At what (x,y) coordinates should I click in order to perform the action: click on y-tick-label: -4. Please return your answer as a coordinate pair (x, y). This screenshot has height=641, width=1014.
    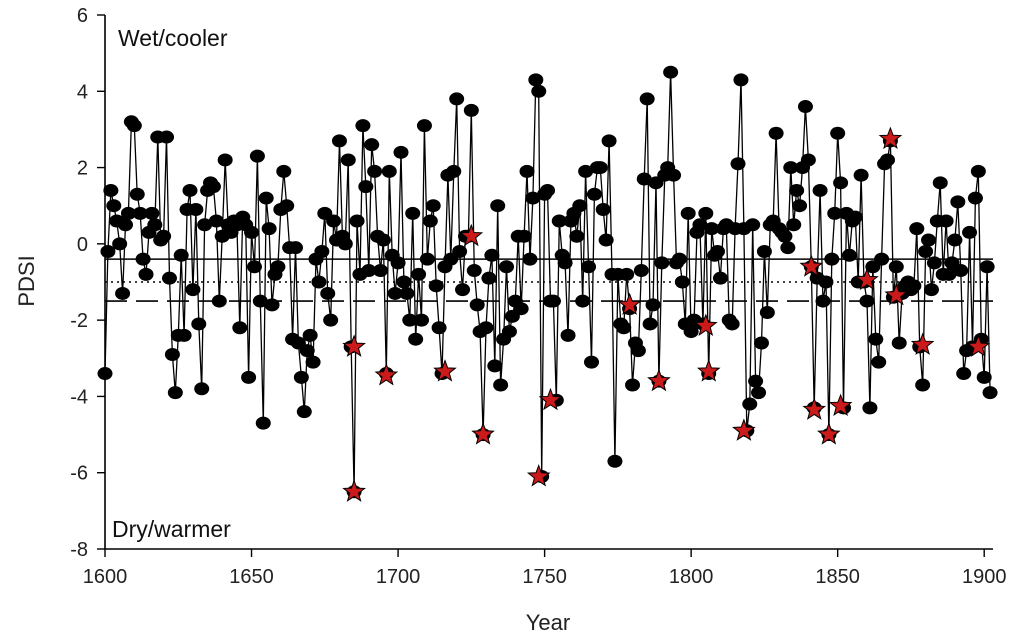
    Looking at the image, I should click on (79, 397).